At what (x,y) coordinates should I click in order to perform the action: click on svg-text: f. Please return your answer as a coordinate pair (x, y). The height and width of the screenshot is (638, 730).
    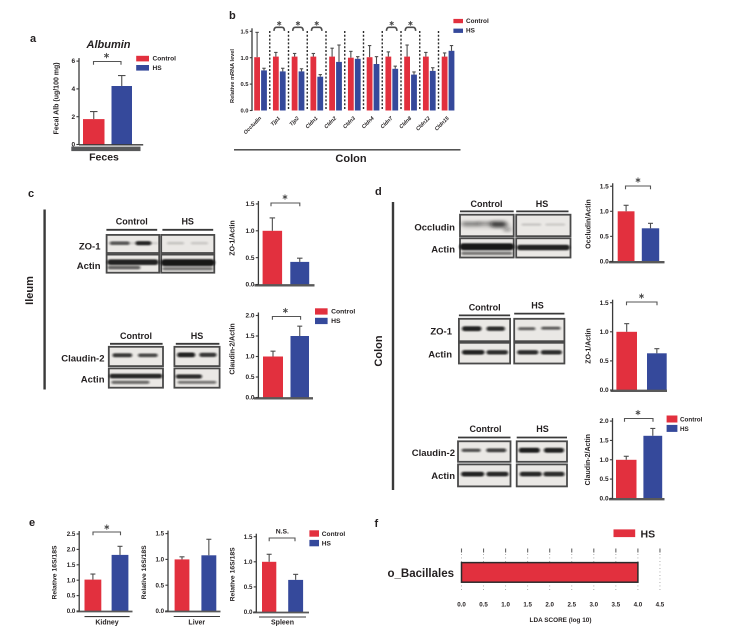
    Looking at the image, I should click on (377, 524).